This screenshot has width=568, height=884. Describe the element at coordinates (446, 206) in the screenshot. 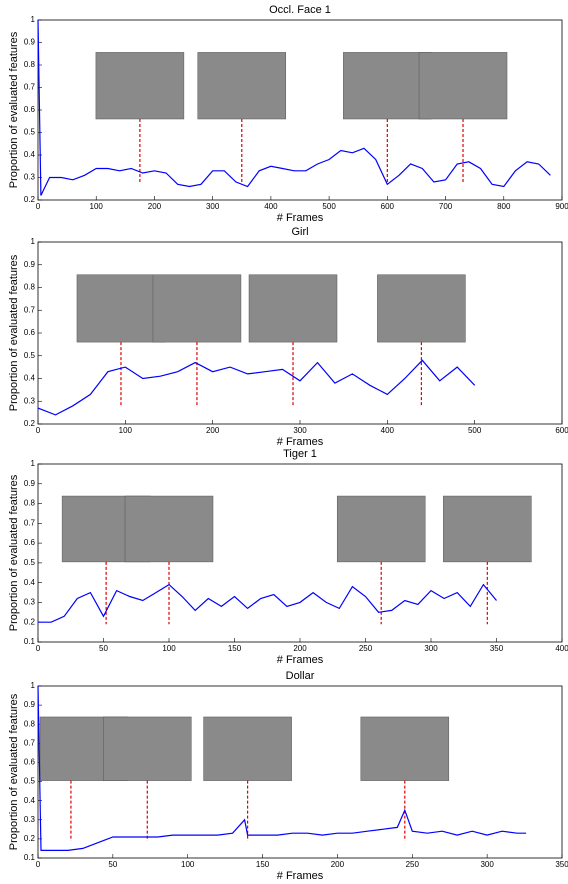

I see `x-tick-label: 700` at that location.